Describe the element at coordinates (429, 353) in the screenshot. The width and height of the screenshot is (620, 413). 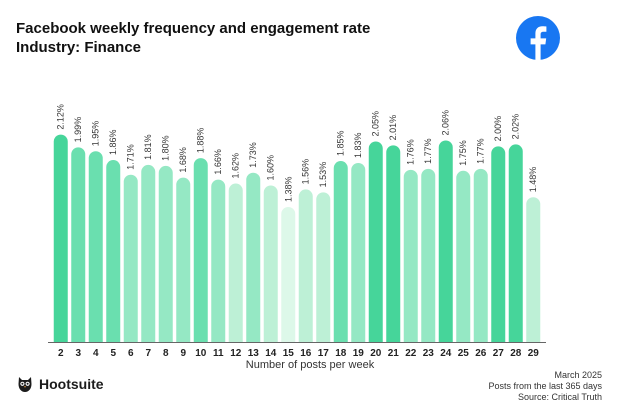
I see `x-tick-label-23: 23` at that location.